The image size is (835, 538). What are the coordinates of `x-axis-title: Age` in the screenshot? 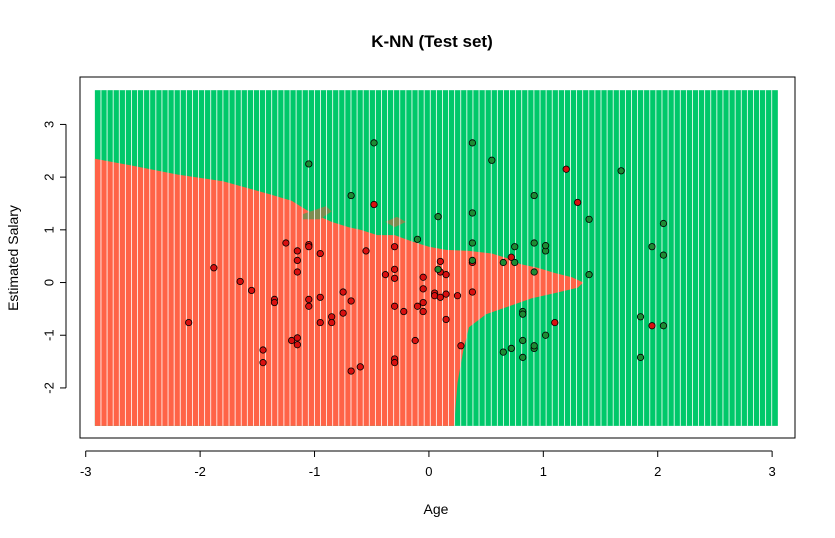 It's located at (436, 509).